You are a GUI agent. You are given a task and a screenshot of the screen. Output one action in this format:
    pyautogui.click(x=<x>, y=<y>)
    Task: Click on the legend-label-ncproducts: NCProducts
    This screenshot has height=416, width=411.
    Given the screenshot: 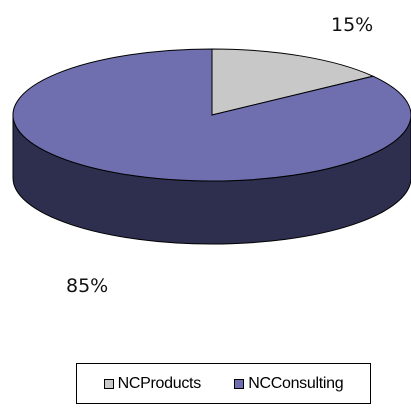 What is the action you would take?
    pyautogui.click(x=159, y=383)
    